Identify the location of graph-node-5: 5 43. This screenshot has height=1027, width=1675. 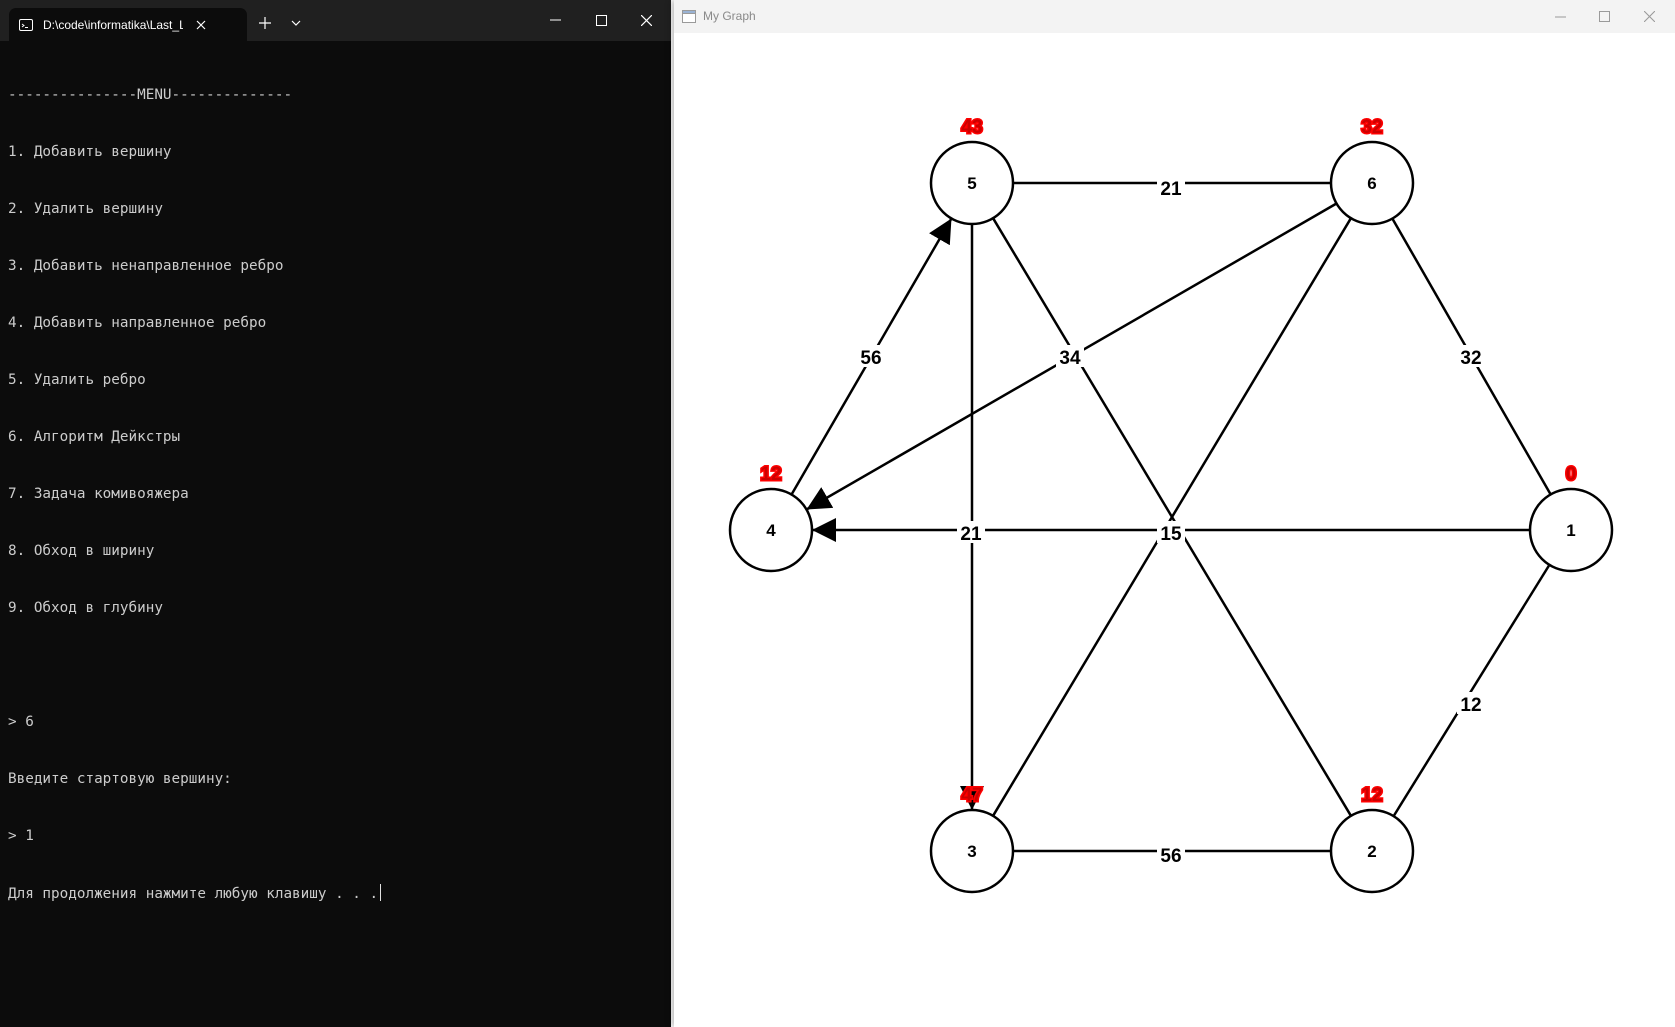
(972, 171).